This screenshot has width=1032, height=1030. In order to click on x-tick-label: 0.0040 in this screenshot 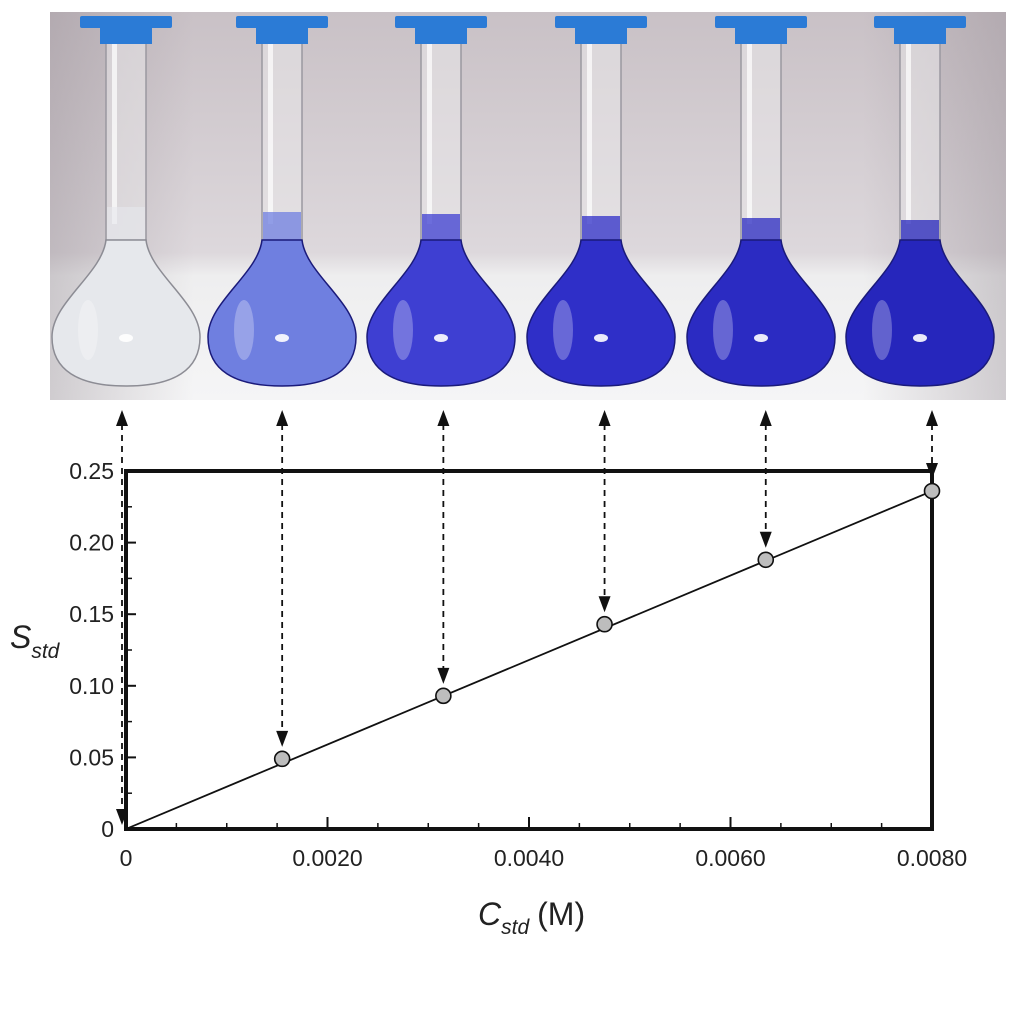, I will do `click(529, 858)`.